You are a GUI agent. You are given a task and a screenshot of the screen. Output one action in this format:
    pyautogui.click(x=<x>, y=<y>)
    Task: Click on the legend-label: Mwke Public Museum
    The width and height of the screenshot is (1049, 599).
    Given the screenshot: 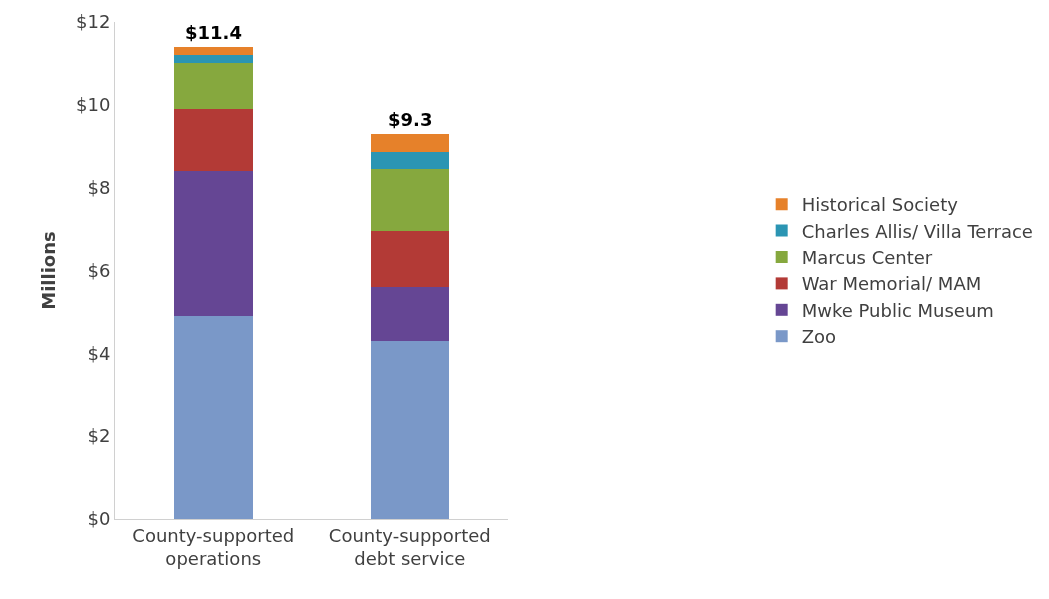 What is the action you would take?
    pyautogui.click(x=897, y=310)
    